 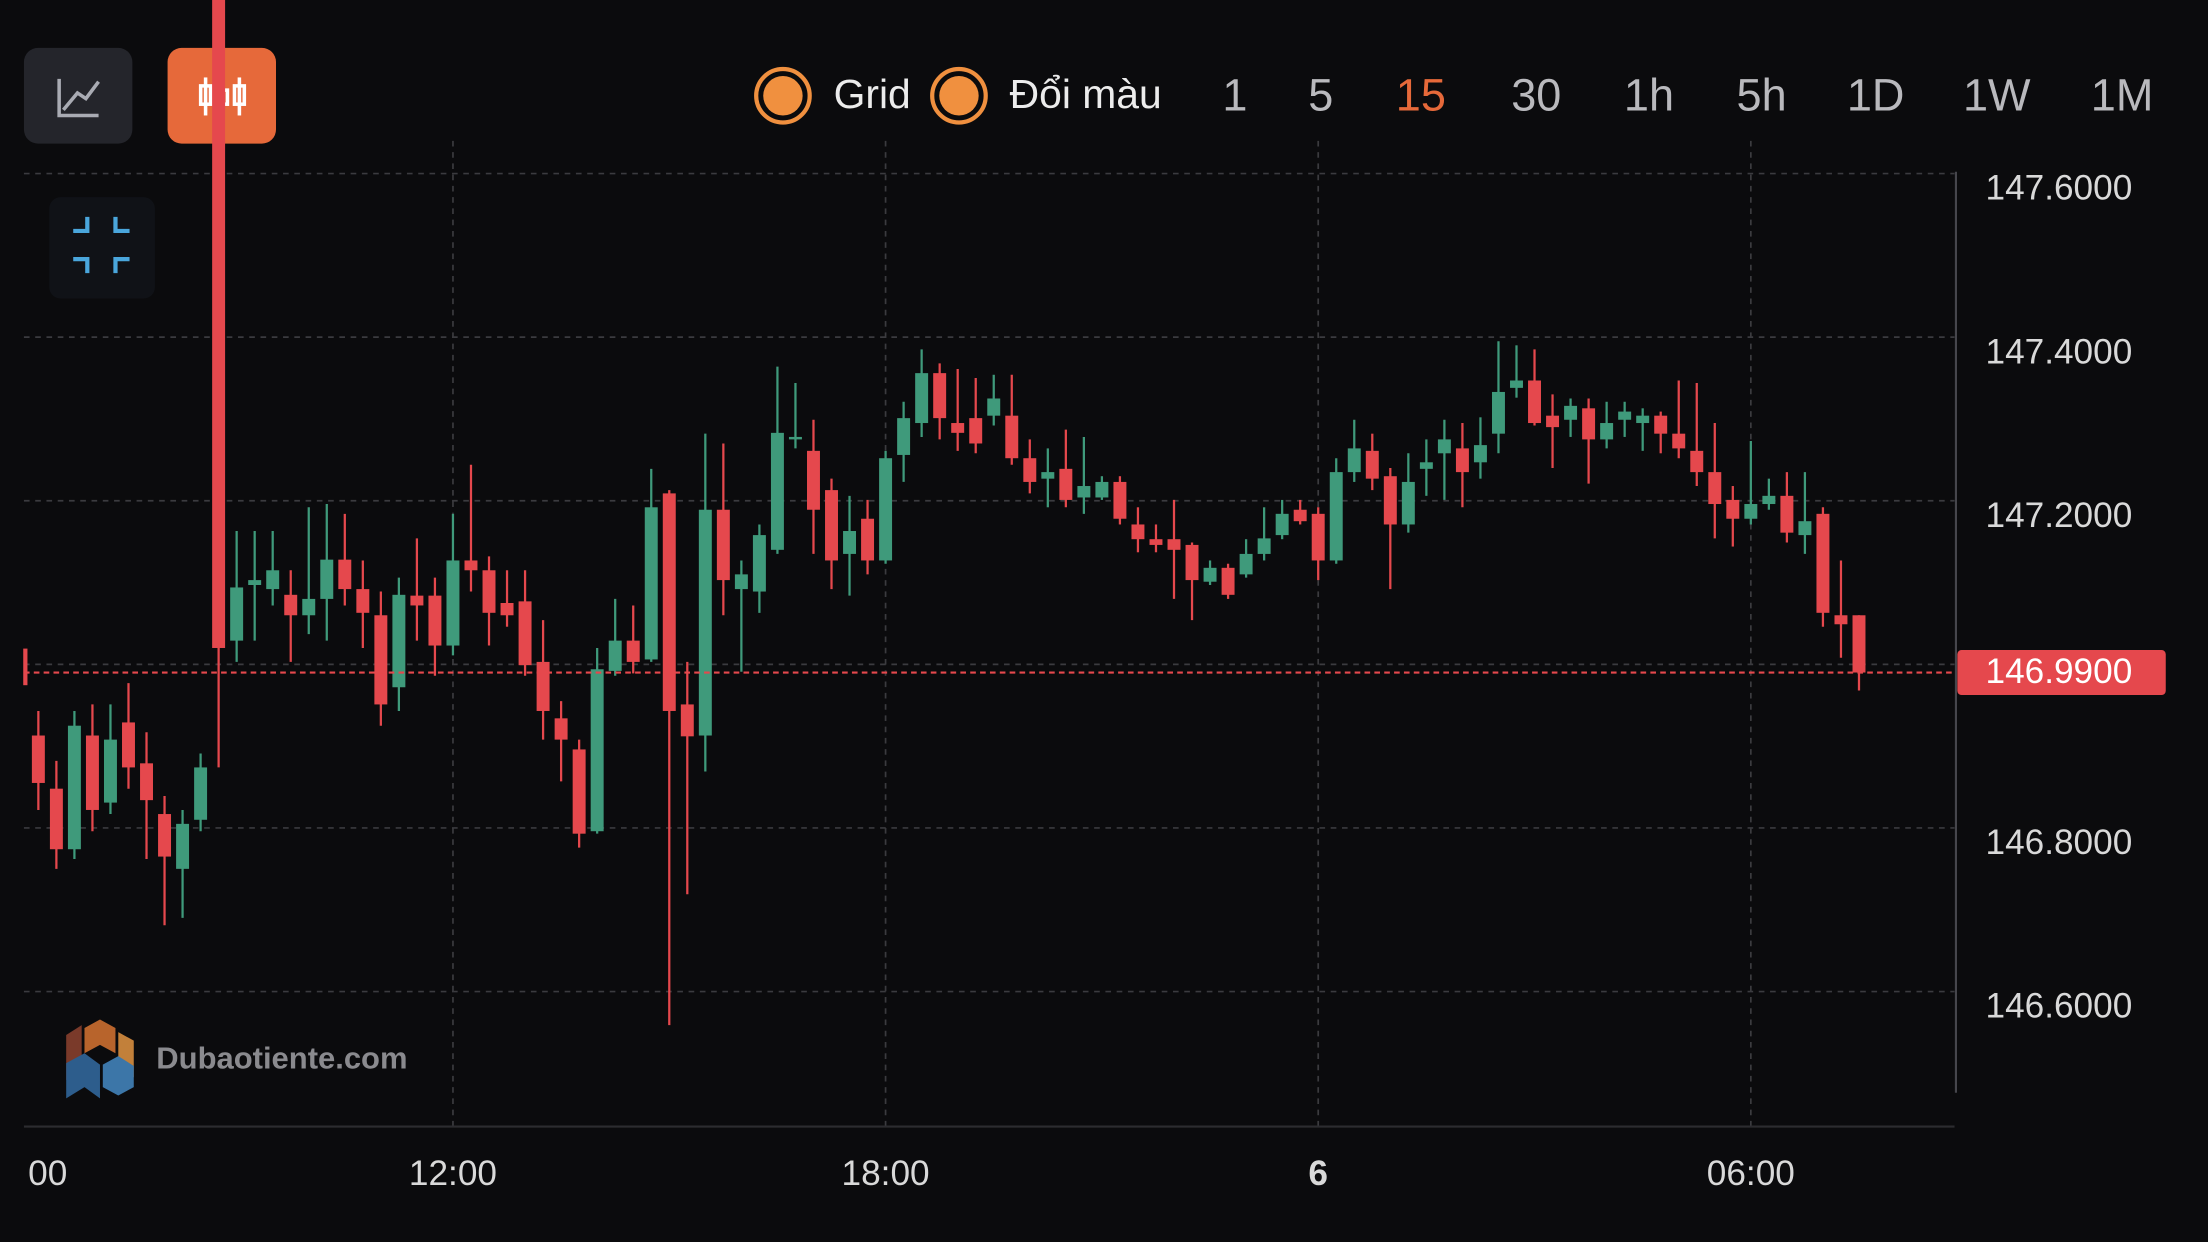 I want to click on x-tick-label: 18:00, so click(x=886, y=1173).